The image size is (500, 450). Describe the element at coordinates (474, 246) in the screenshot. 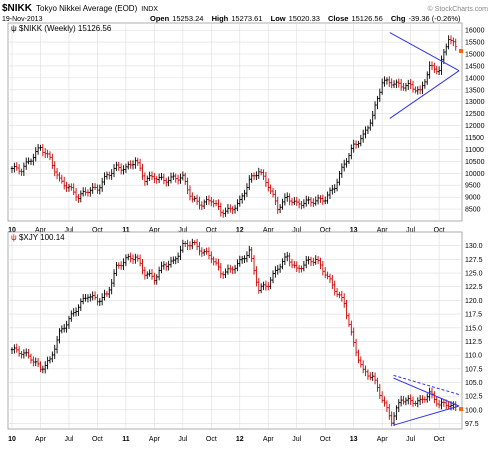

I see `y-tick-label: 130.0` at that location.